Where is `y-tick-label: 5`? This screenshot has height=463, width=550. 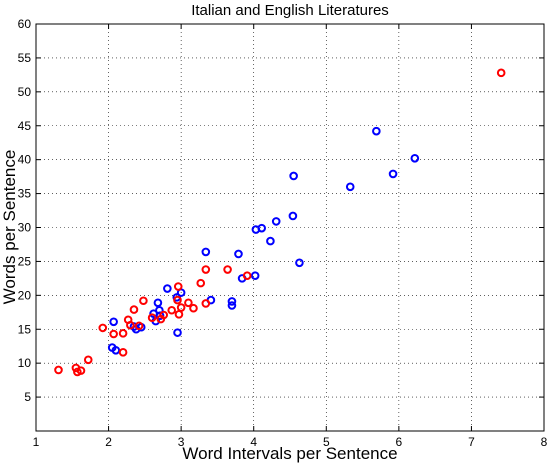 y-tick-label: 5 is located at coordinates (27, 397).